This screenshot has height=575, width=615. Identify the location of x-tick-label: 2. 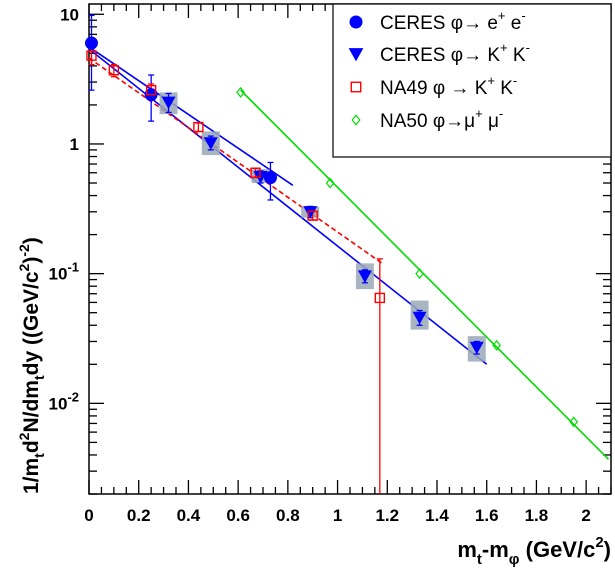
(585, 515).